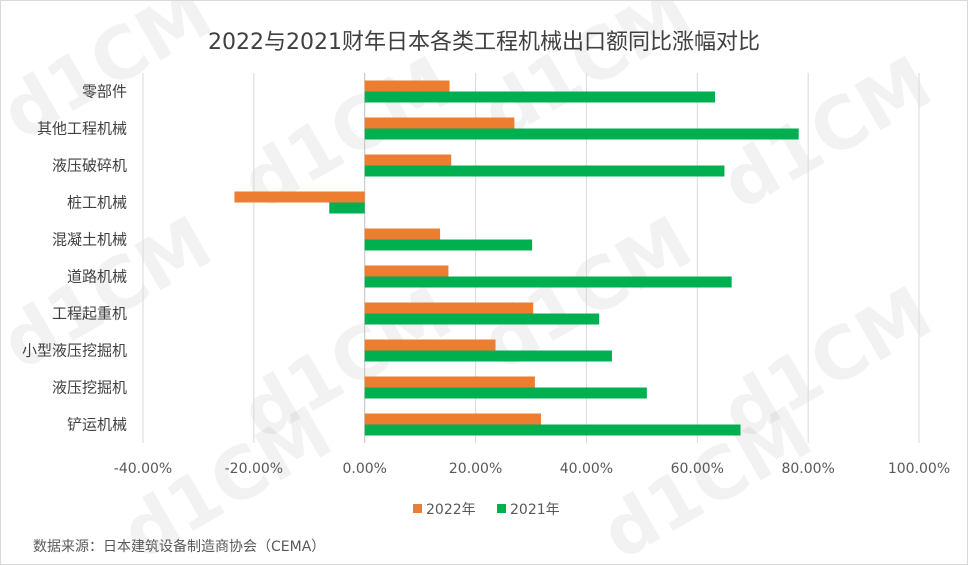 This screenshot has height=565, width=968. I want to click on category-label: 桩工机械, so click(97, 203).